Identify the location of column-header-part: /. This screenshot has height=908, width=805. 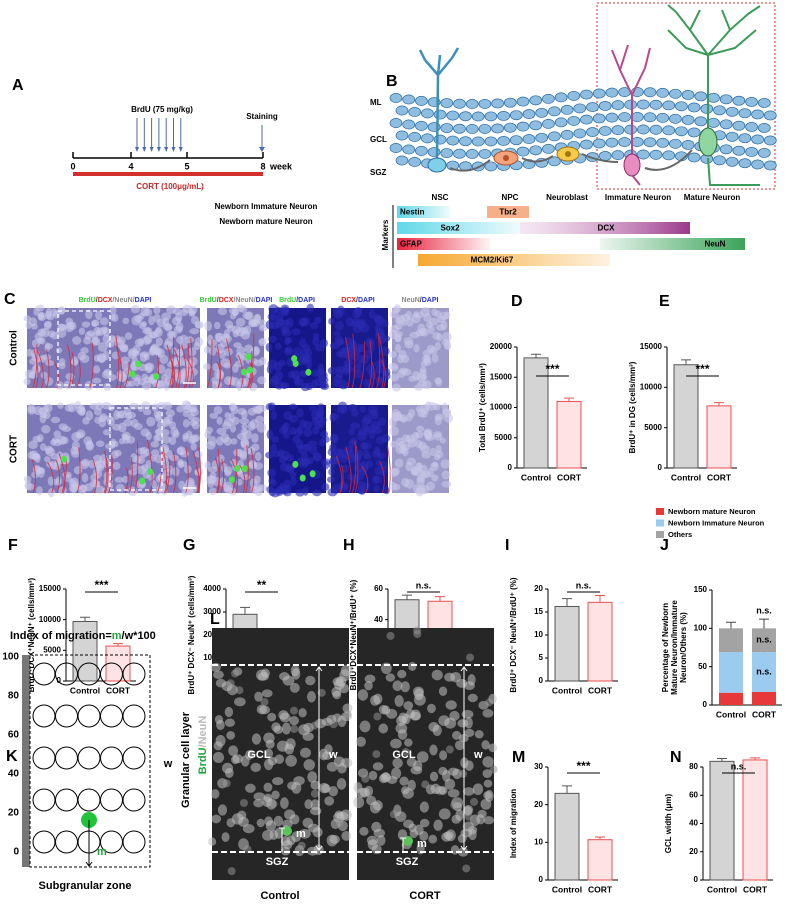
(357, 300).